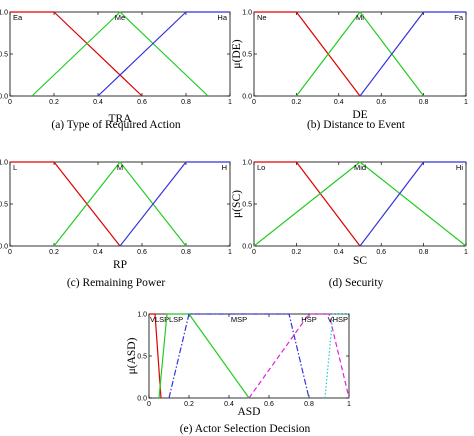  I want to click on series-line-hsp, so click(299, 356).